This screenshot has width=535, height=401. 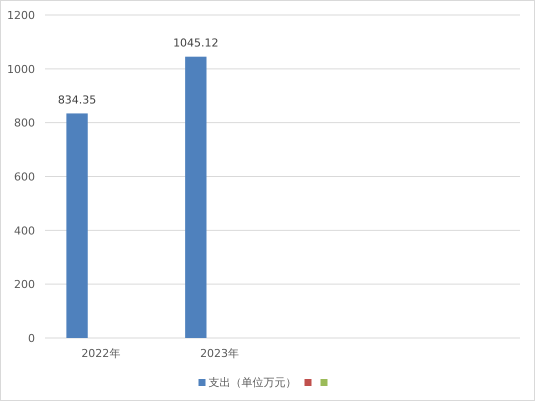 I want to click on x-tick-label: 2022年, so click(x=100, y=353).